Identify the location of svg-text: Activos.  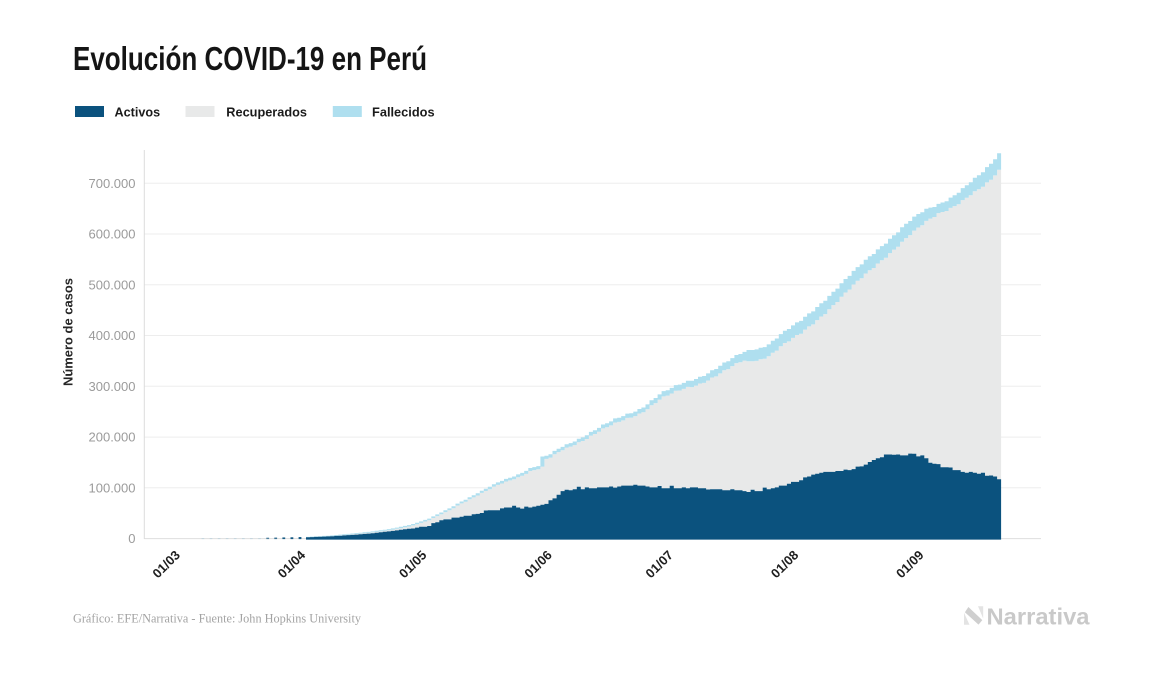
(138, 112).